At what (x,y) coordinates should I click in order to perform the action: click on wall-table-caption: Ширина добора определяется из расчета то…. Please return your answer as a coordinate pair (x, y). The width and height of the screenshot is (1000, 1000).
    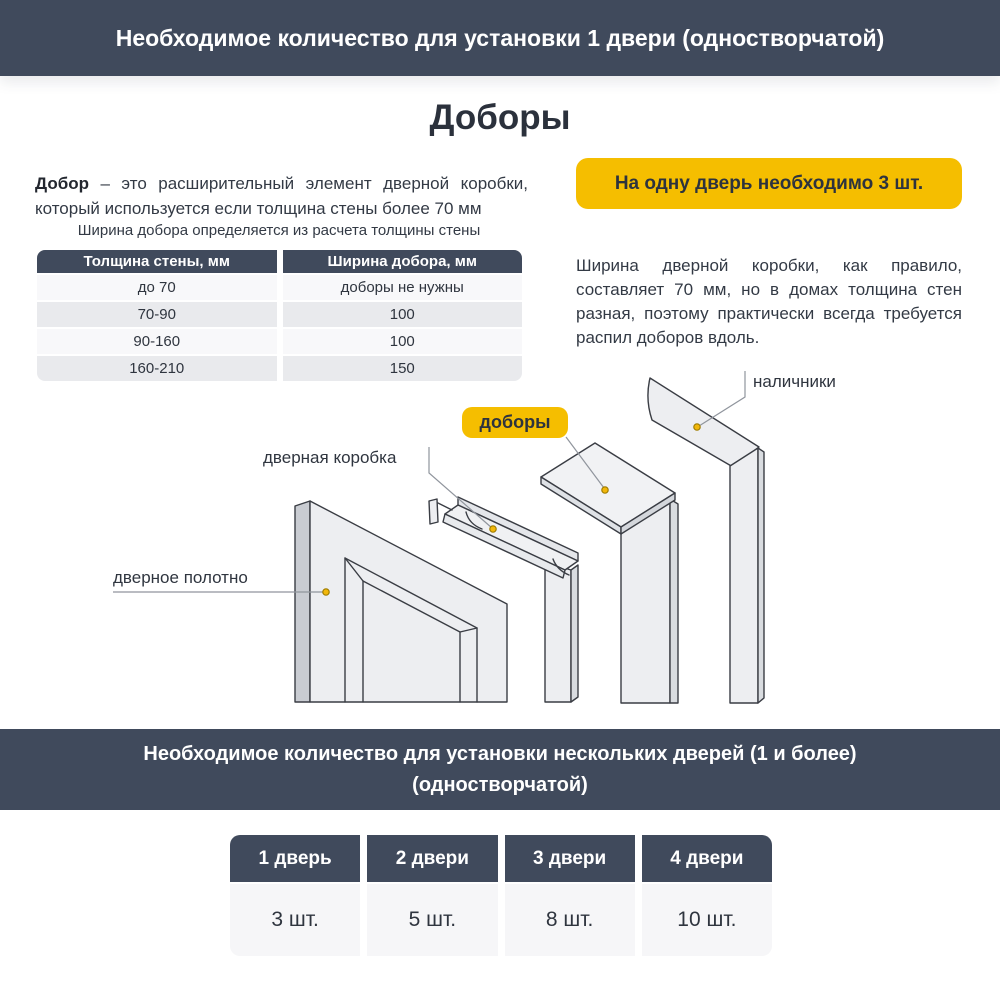
    Looking at the image, I should click on (279, 230).